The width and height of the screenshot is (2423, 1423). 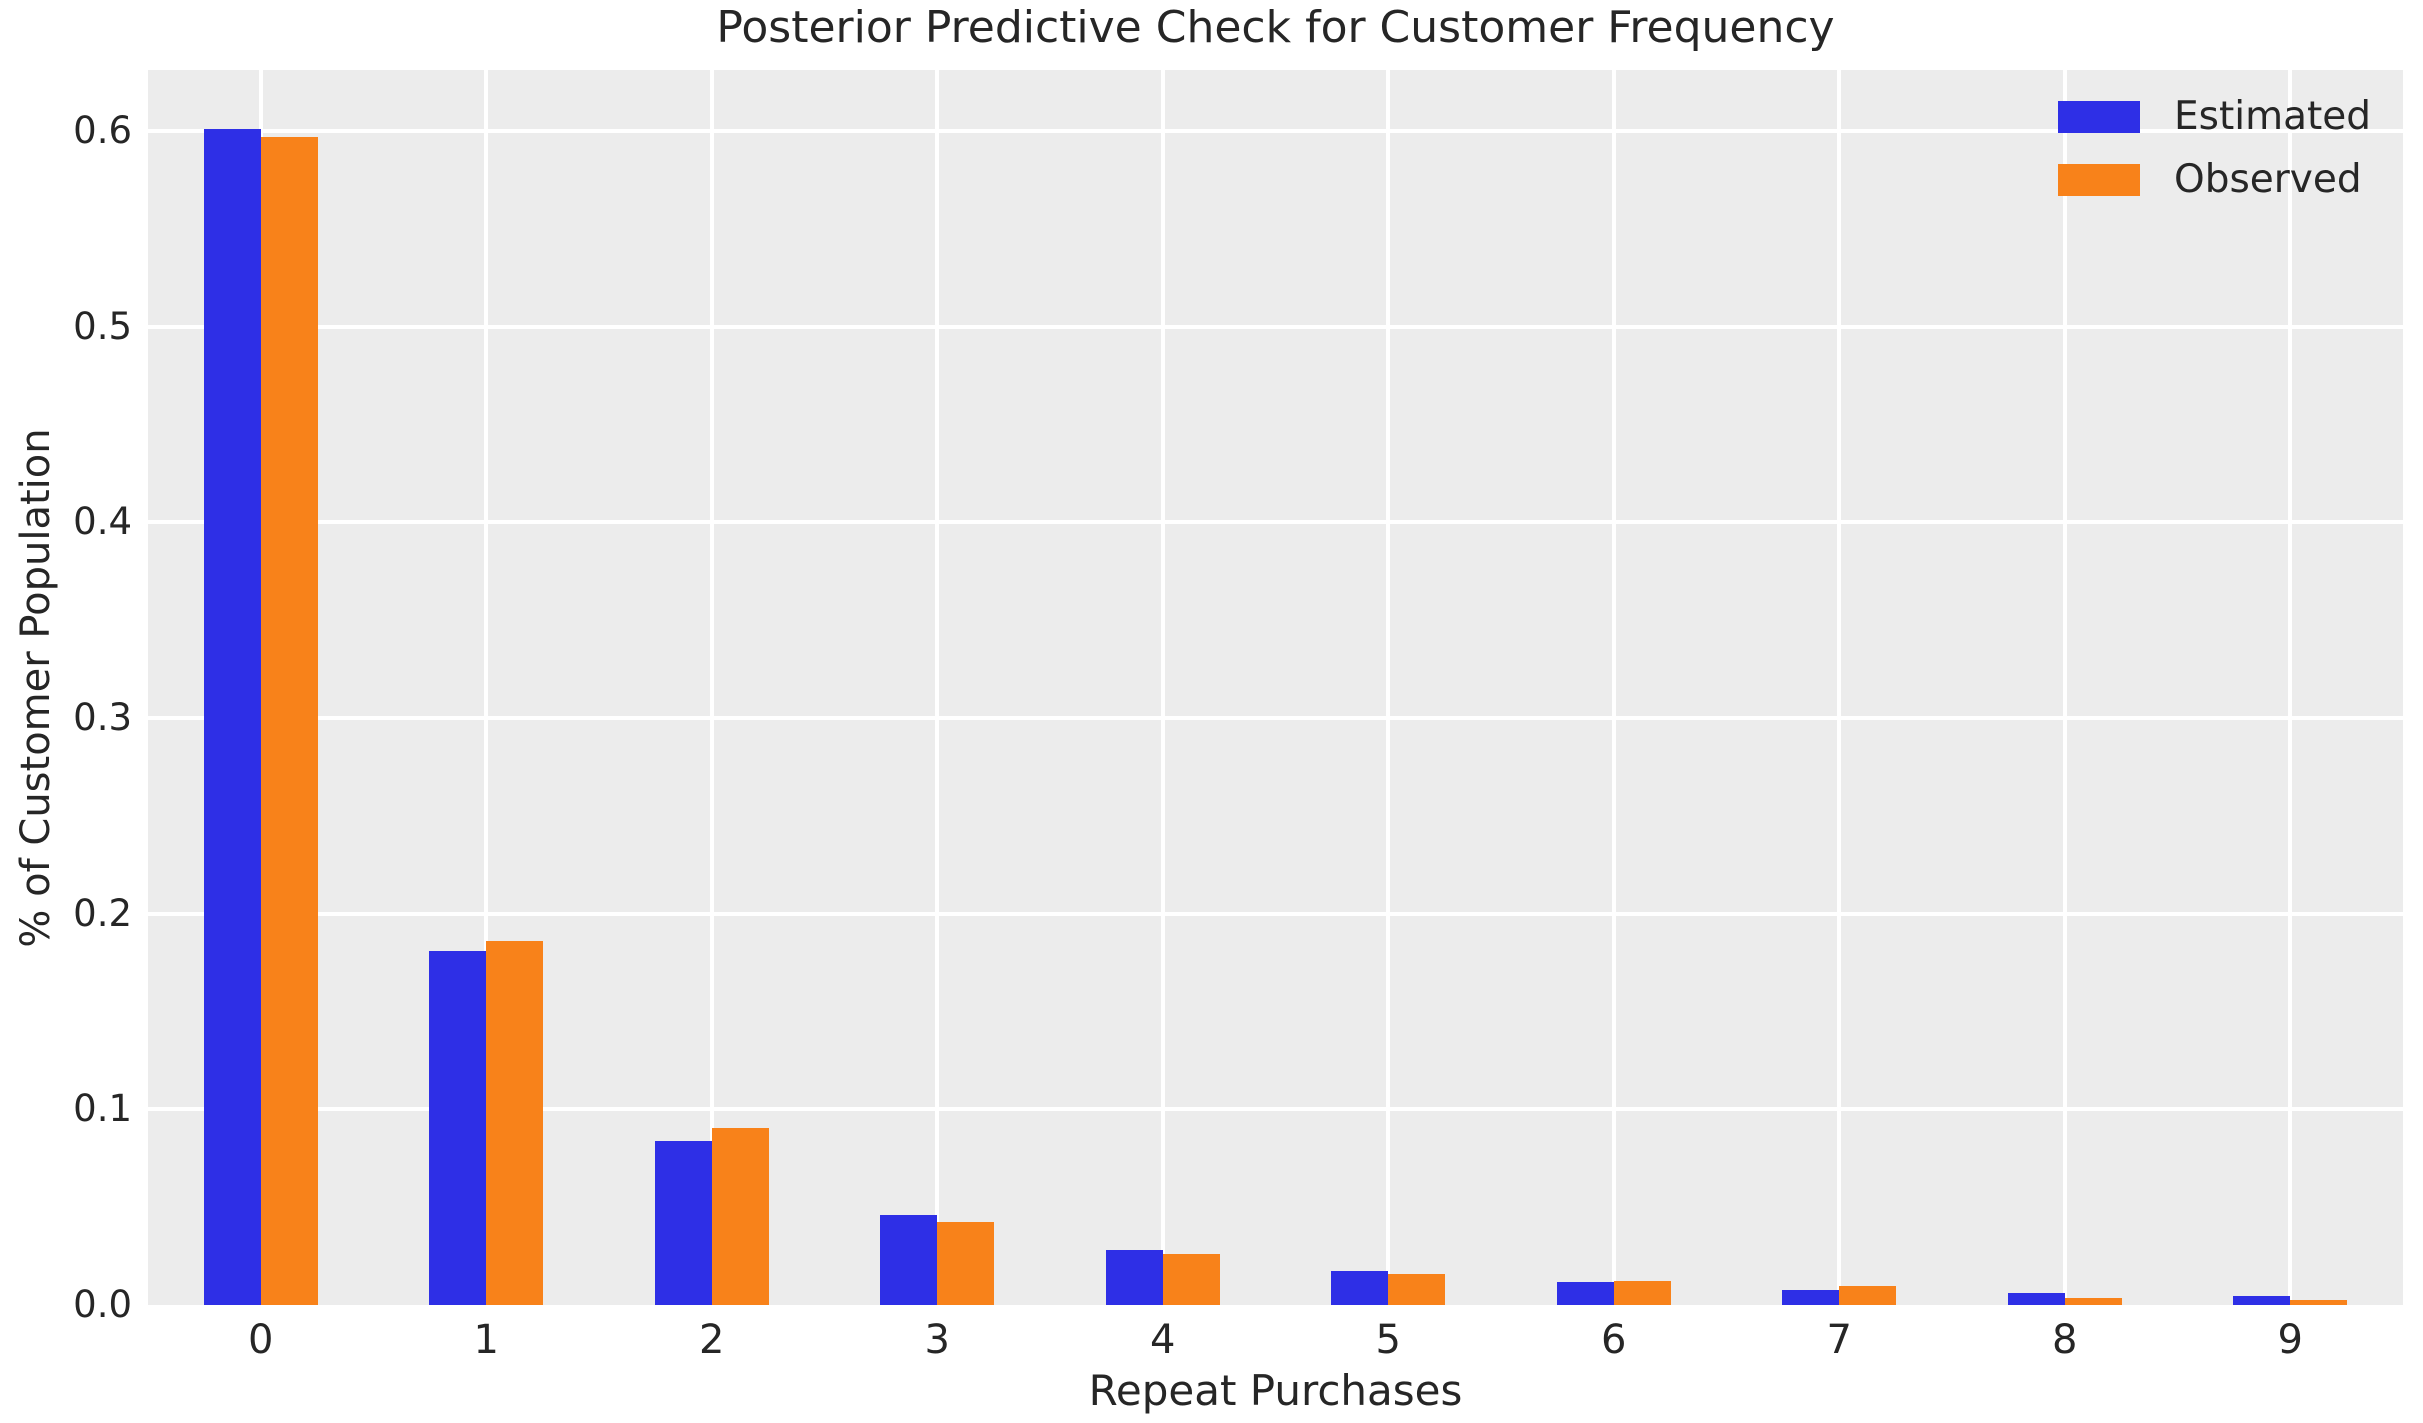 What do you see at coordinates (486, 1340) in the screenshot?
I see `x-tick-label: 1` at bounding box center [486, 1340].